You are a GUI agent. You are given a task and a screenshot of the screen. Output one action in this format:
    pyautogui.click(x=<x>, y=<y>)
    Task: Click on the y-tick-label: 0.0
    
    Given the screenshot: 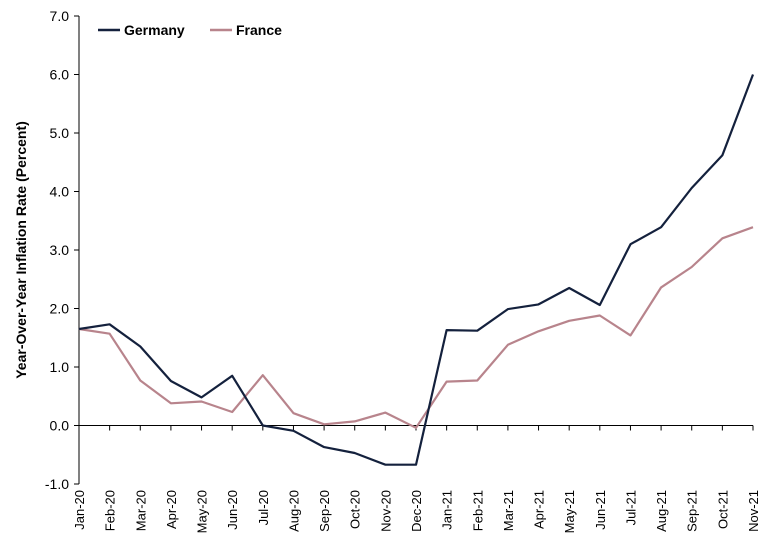 What is the action you would take?
    pyautogui.click(x=60, y=426)
    